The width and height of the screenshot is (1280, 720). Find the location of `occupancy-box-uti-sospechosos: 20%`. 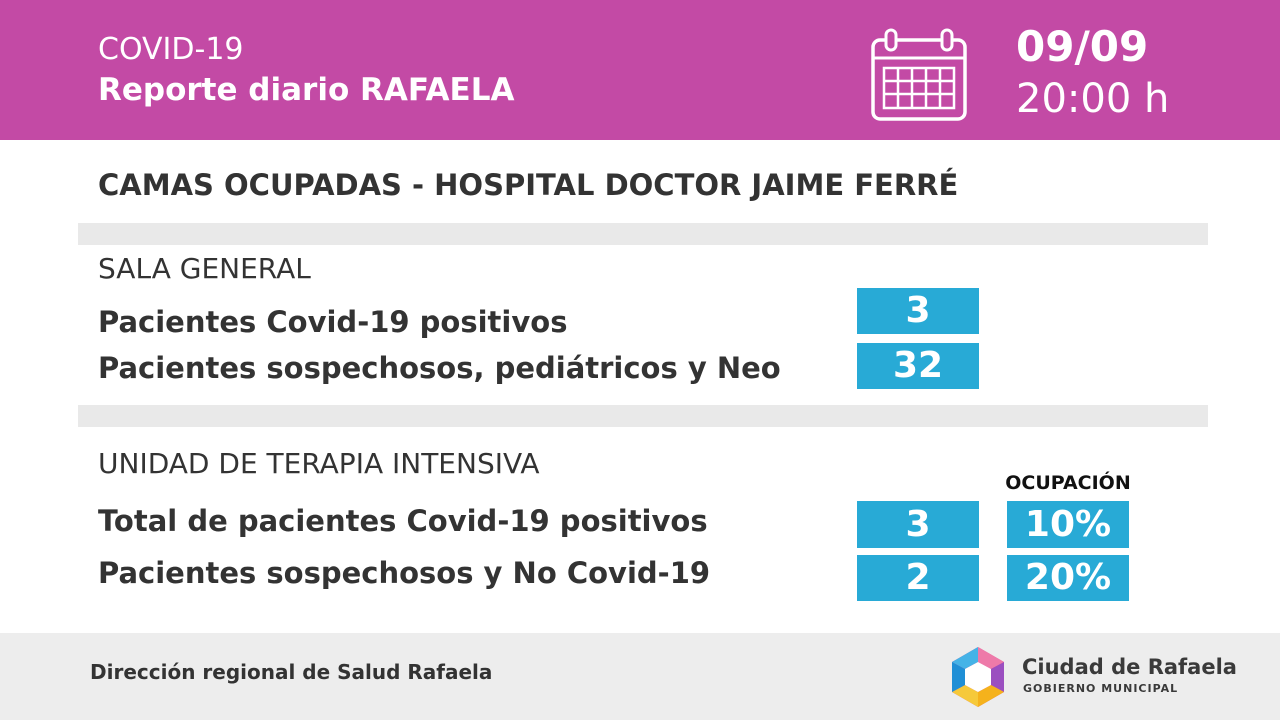

occupancy-box-uti-sospechosos: 20% is located at coordinates (1068, 578).